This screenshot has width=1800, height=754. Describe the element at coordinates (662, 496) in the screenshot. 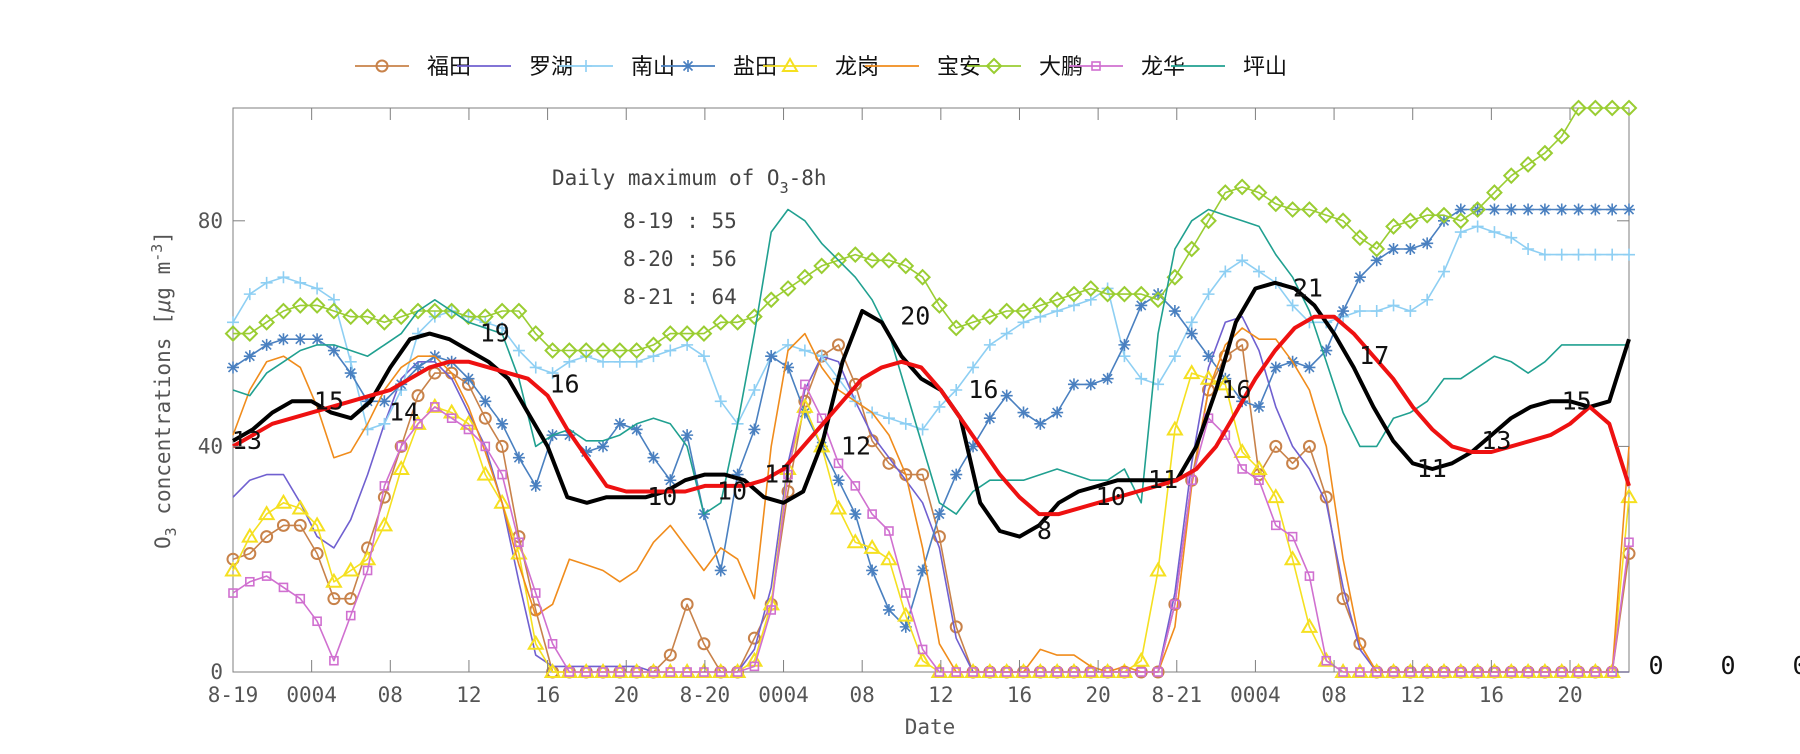

I see `point-label-5: 10` at that location.